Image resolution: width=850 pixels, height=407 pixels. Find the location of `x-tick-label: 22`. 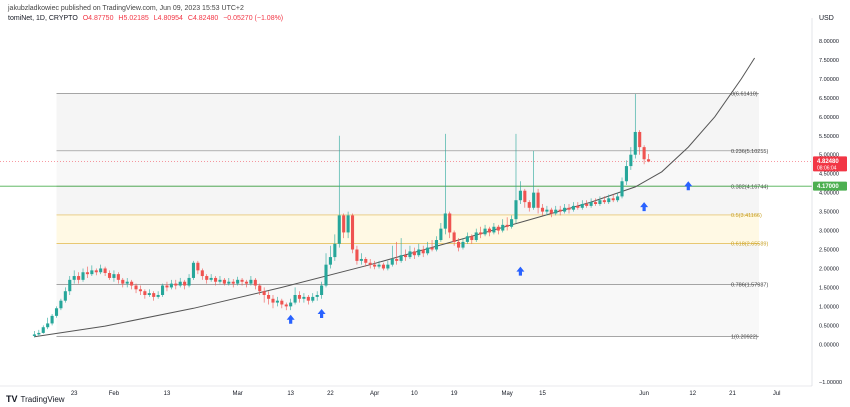

x-tick-label: 22 is located at coordinates (330, 394).